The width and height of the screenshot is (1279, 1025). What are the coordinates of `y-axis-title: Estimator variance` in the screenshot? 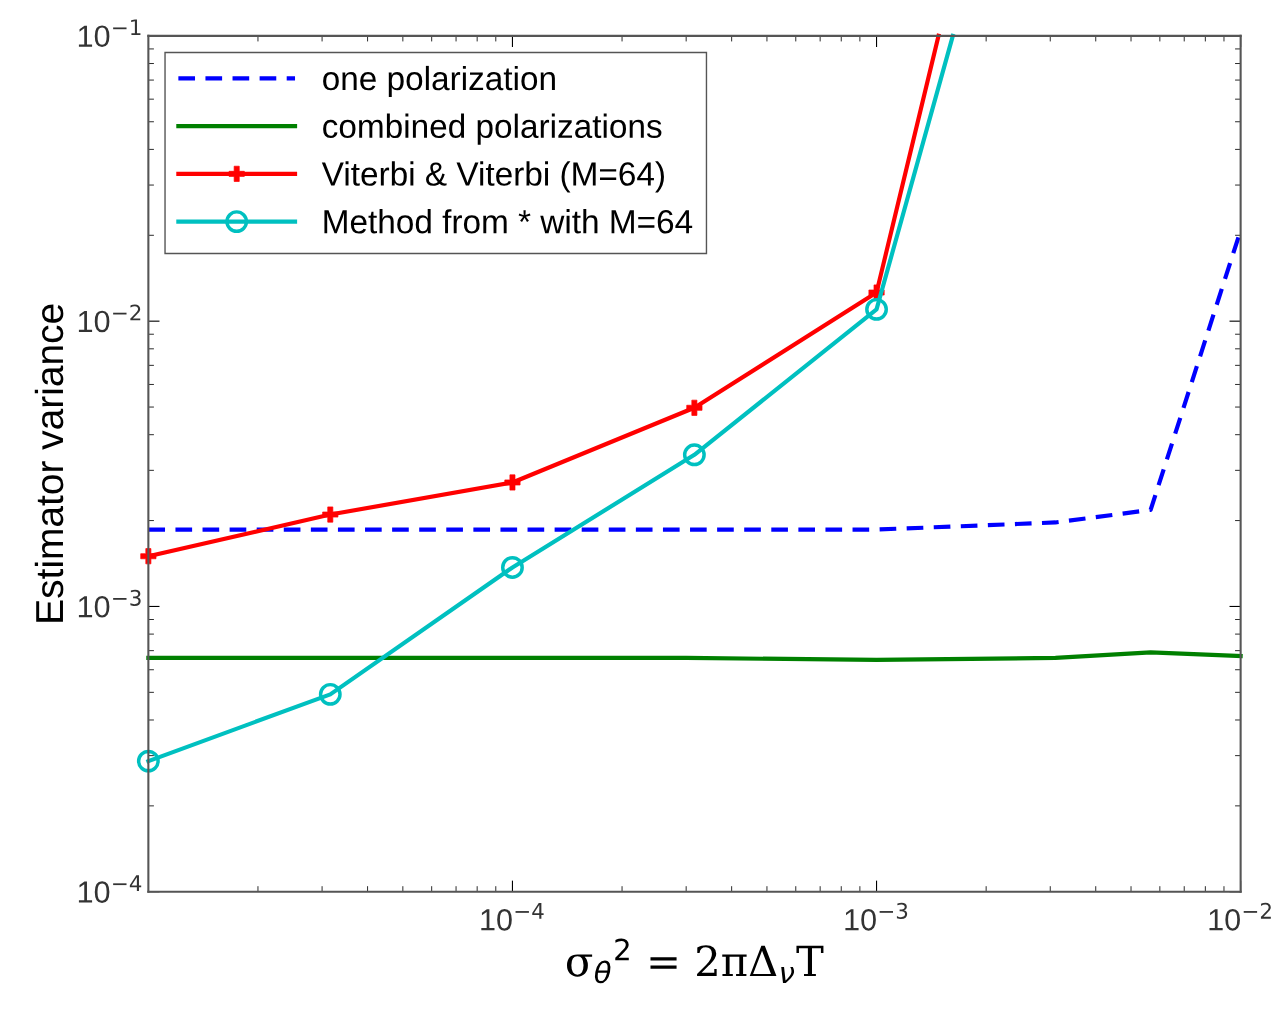 It's located at (49, 463).